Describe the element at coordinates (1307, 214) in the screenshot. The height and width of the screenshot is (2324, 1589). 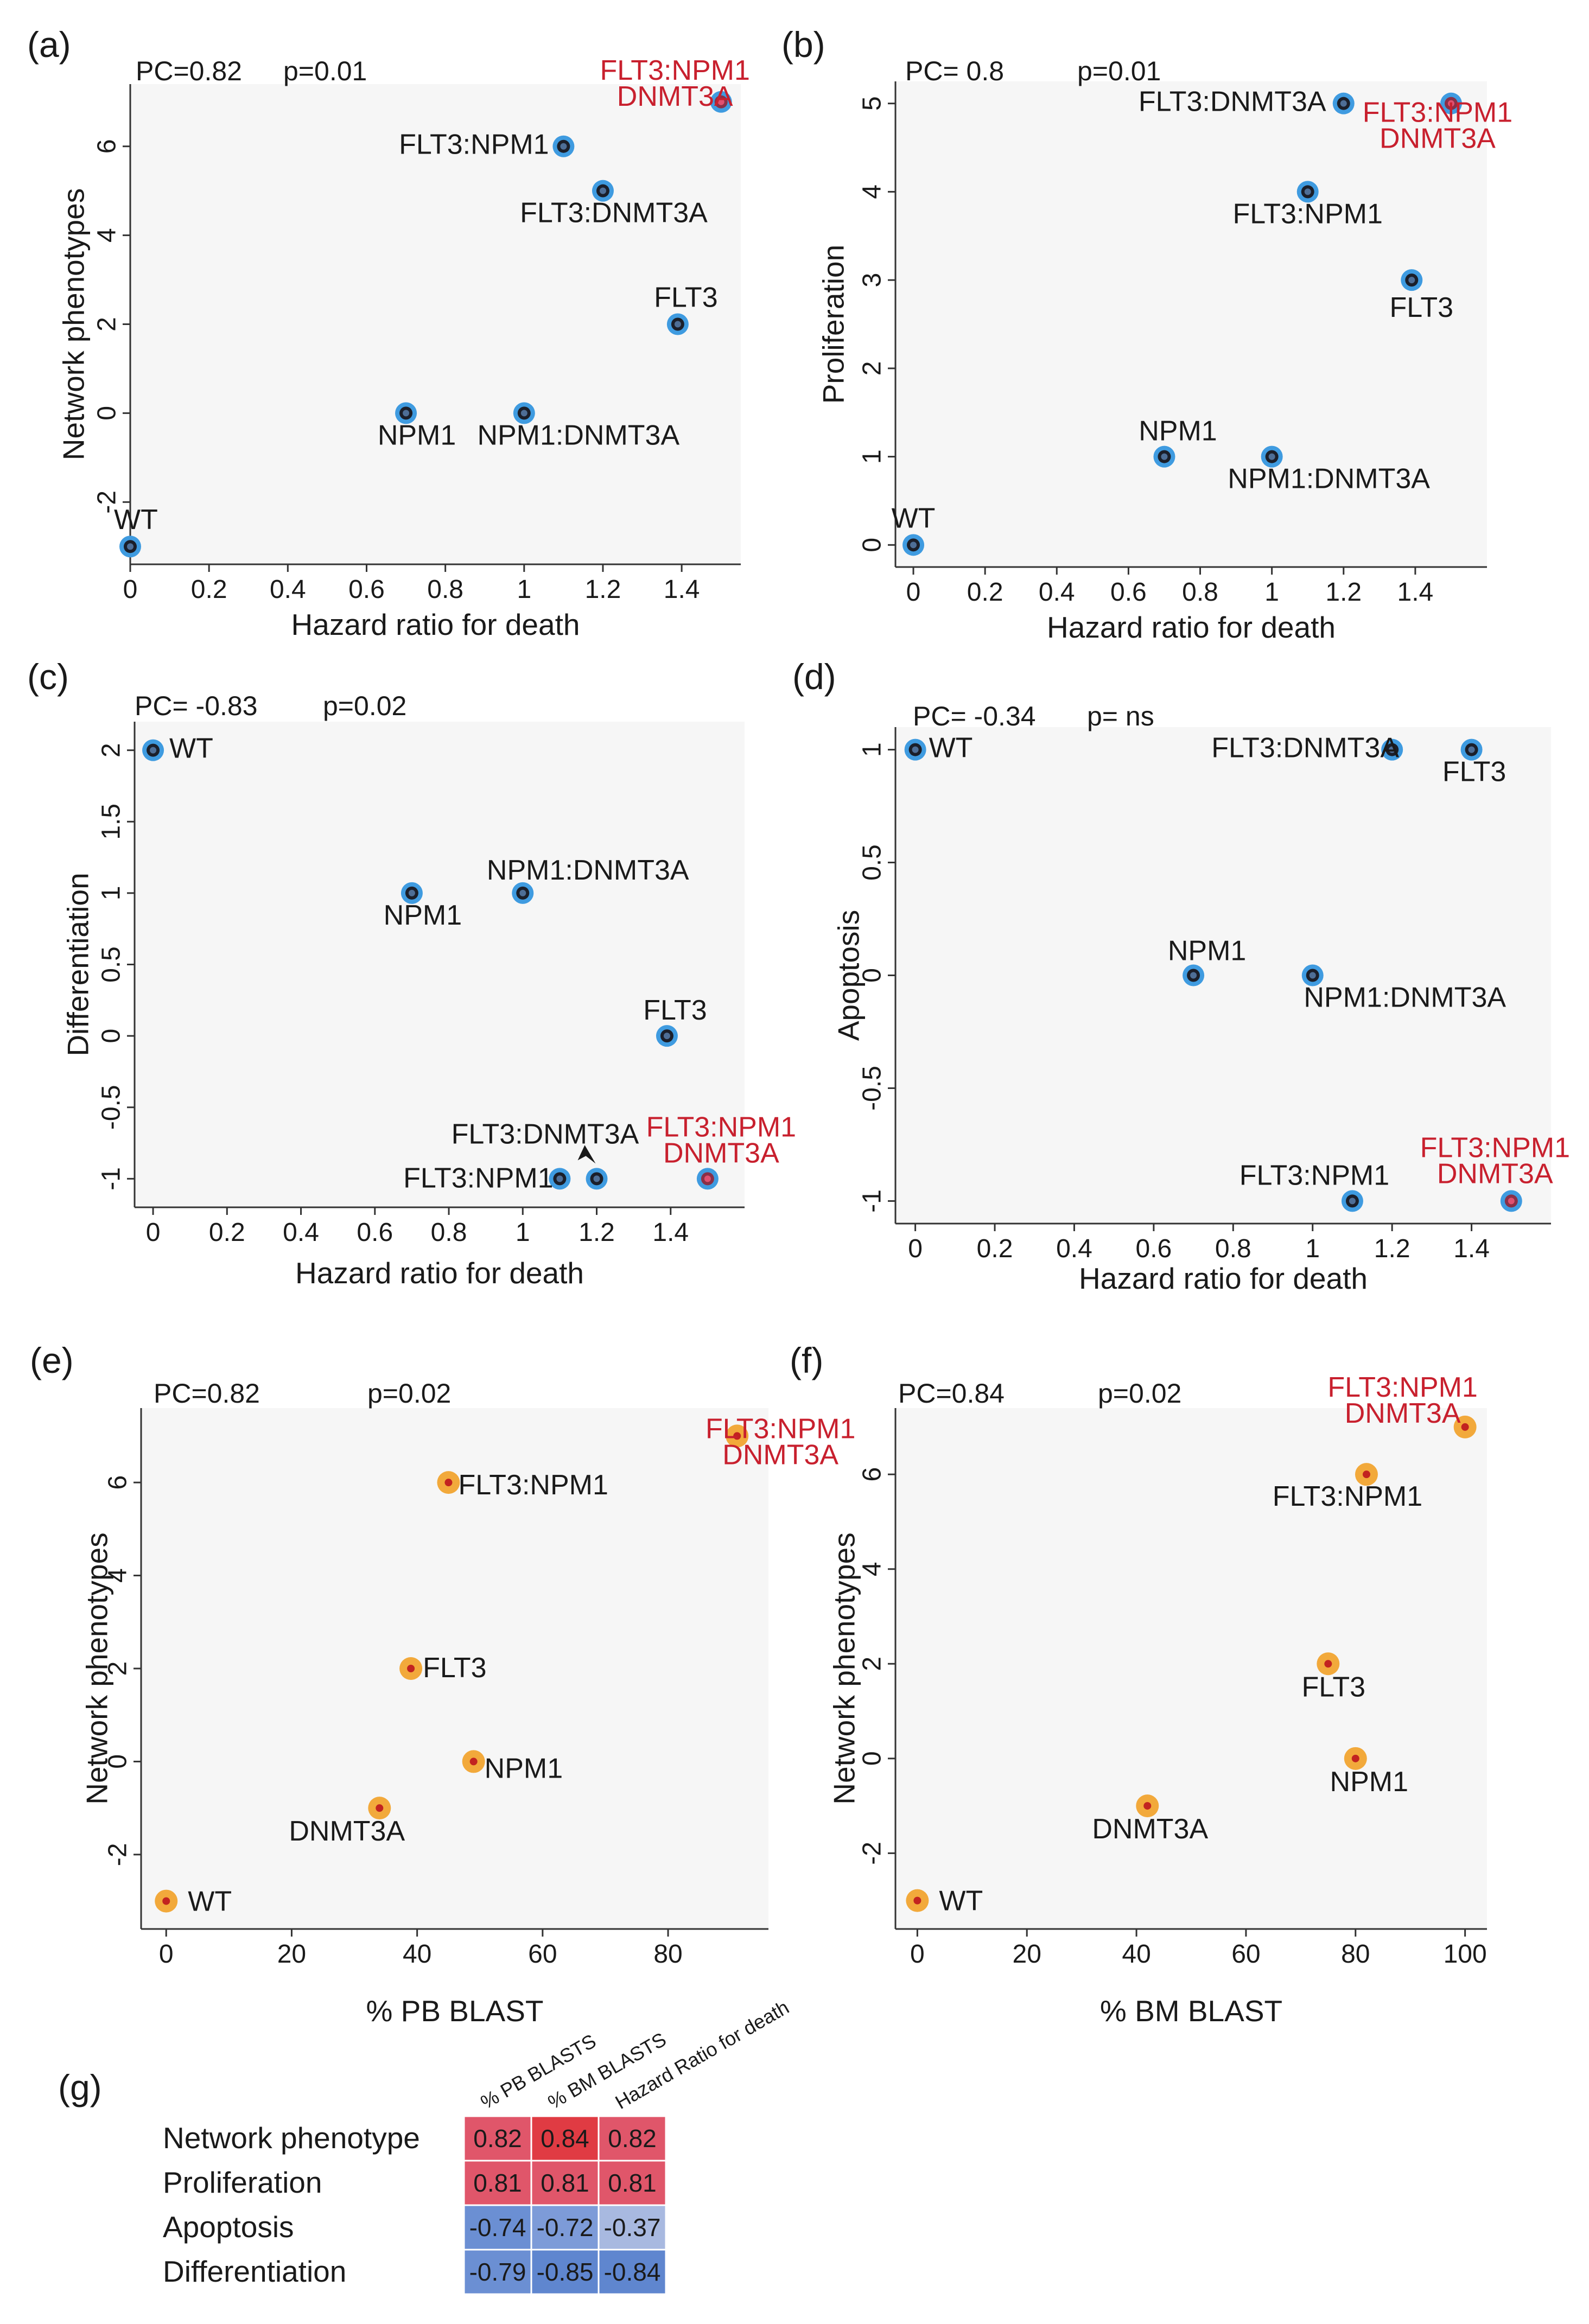
I see `point-label: FLT3:NPM1` at that location.